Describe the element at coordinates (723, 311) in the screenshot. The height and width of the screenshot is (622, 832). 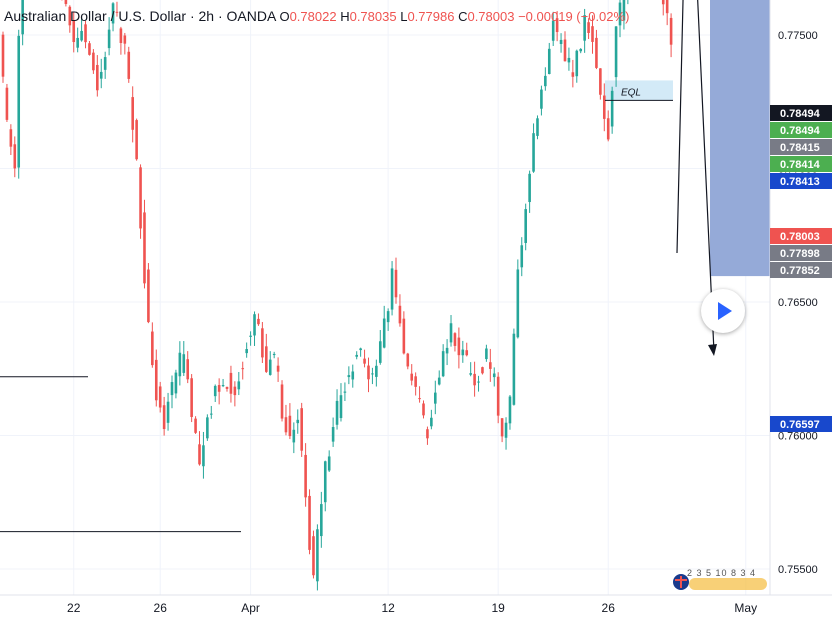
I see `play-icon` at that location.